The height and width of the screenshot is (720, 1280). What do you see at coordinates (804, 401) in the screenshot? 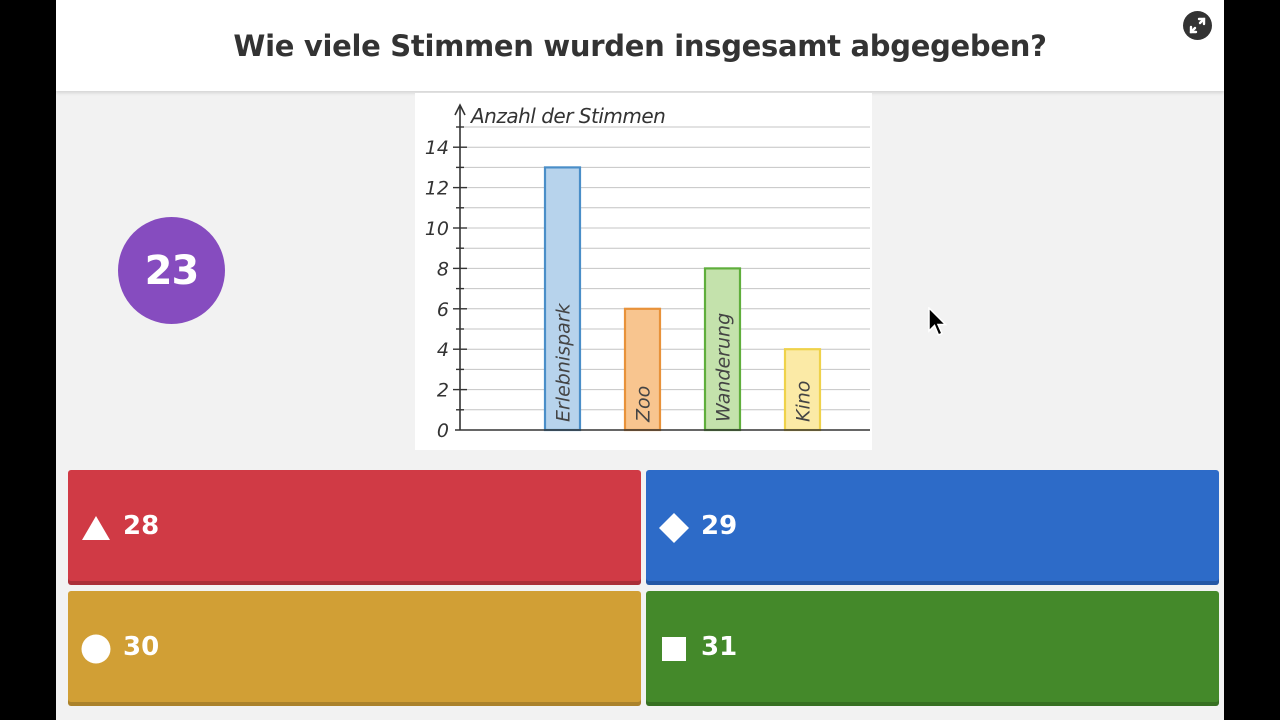
I see `category-label: Kino` at bounding box center [804, 401].